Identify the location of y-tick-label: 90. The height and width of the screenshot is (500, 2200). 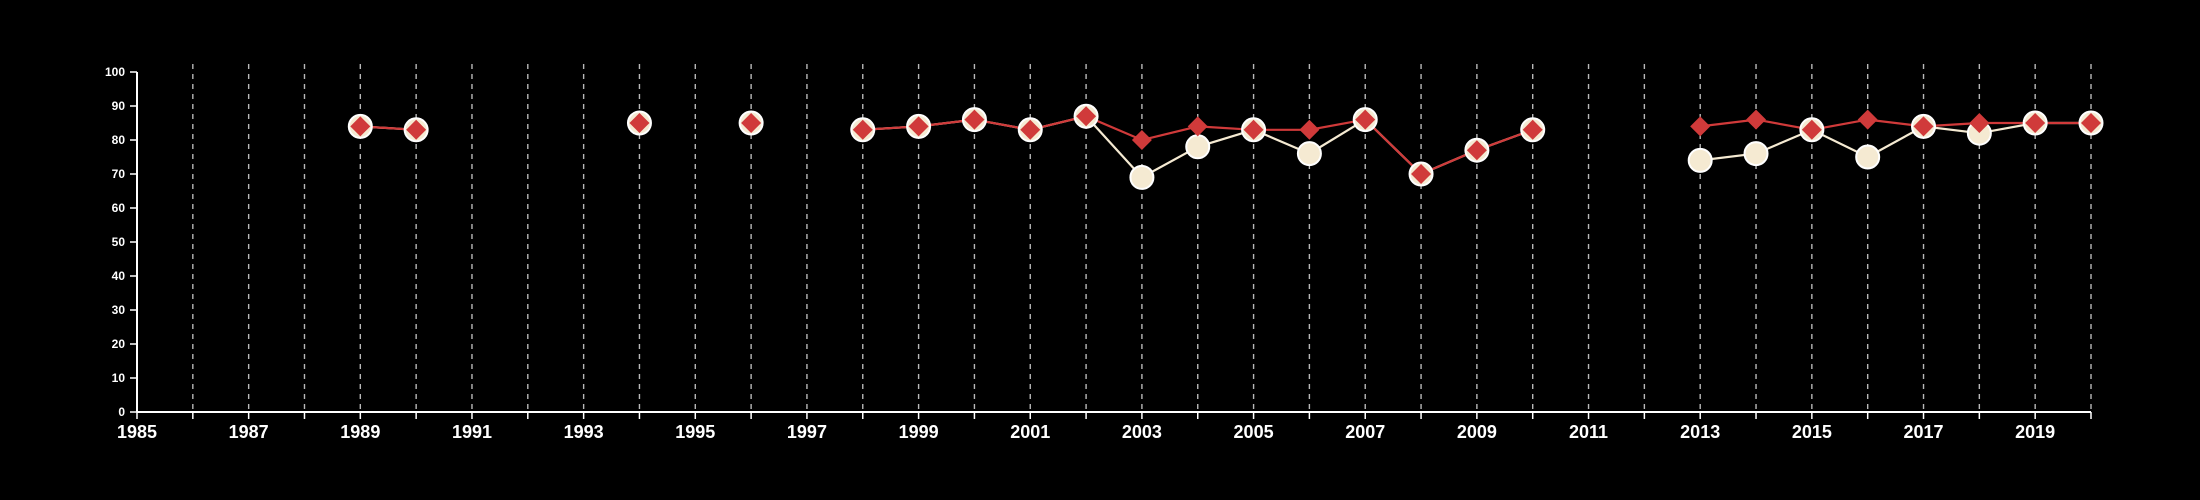
(119, 106).